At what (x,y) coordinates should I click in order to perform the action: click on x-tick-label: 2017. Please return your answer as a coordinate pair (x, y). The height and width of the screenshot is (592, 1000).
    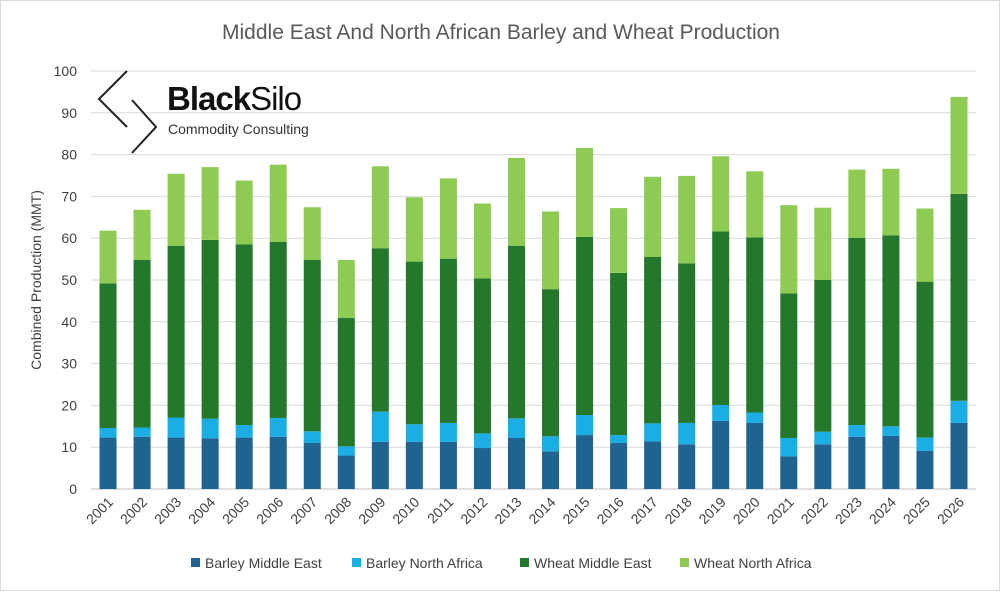
    Looking at the image, I should click on (643, 510).